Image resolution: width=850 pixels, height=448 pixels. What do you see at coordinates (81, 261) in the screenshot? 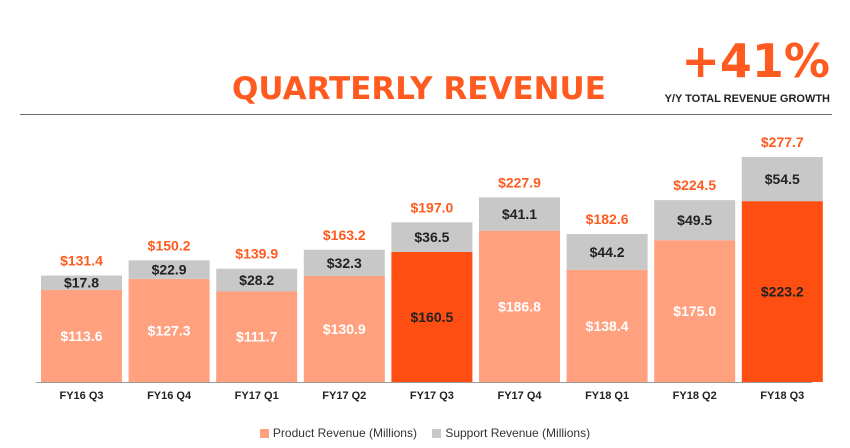
I see `label-total-0: $131.4` at bounding box center [81, 261].